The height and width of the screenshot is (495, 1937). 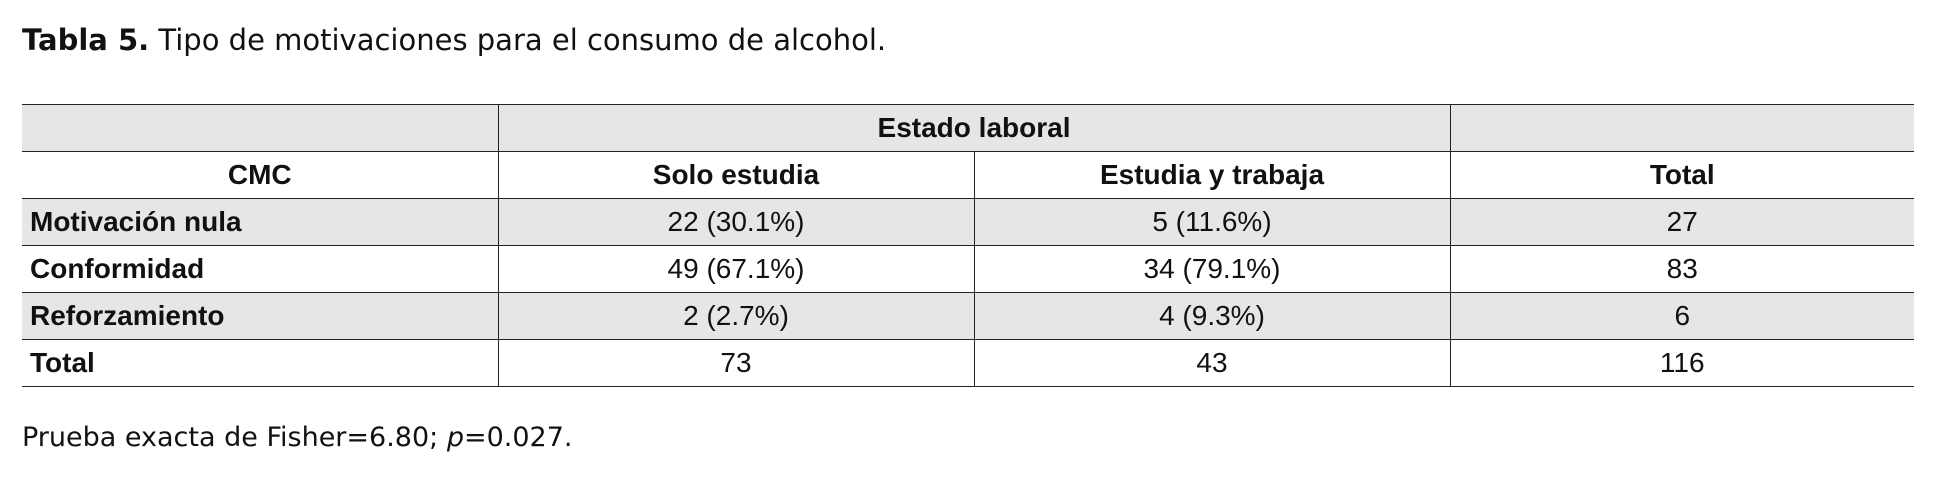 I want to click on group-header-row: Estado laboral, so click(x=968, y=128).